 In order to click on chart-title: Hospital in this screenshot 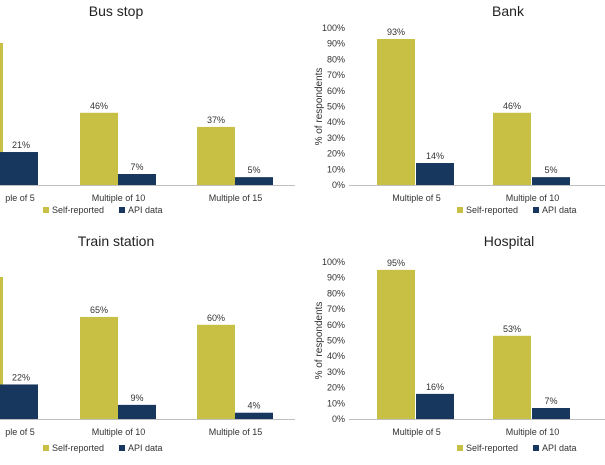, I will do `click(509, 241)`.